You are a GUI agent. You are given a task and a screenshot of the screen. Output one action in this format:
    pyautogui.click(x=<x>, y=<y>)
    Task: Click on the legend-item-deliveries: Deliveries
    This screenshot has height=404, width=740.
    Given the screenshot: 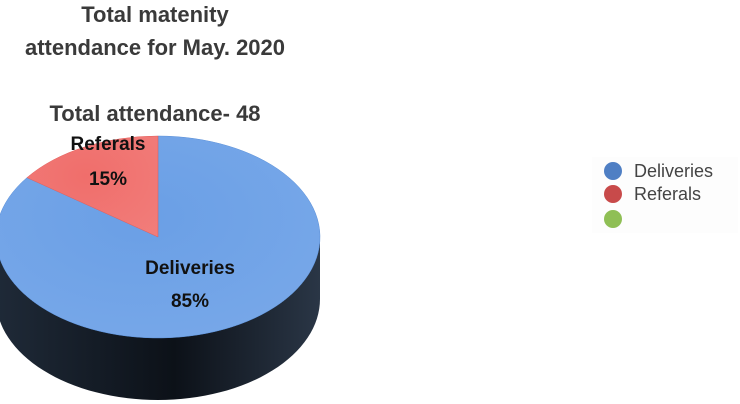 What is the action you would take?
    pyautogui.click(x=658, y=171)
    